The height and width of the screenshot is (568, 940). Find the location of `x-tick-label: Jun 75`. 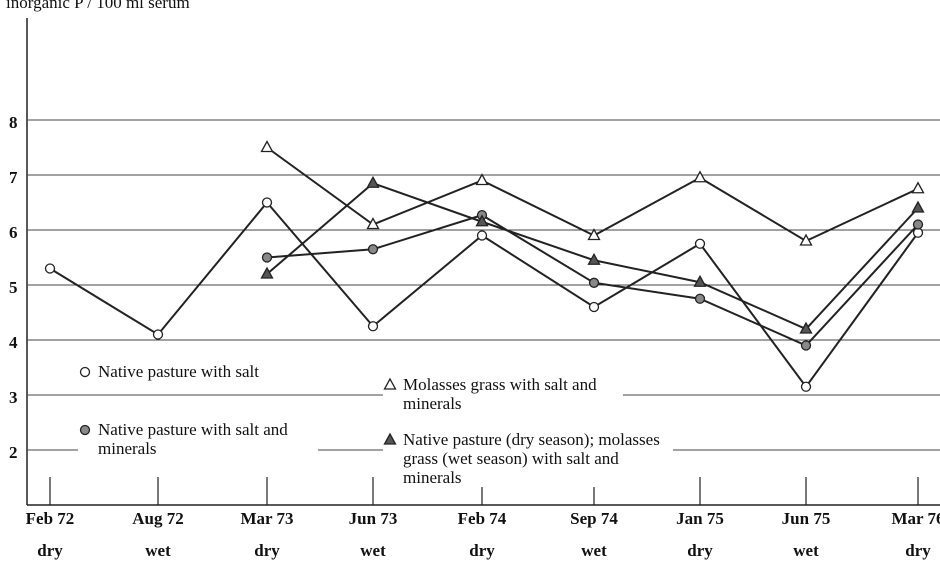

x-tick-label: Jun 75 is located at coordinates (806, 518).